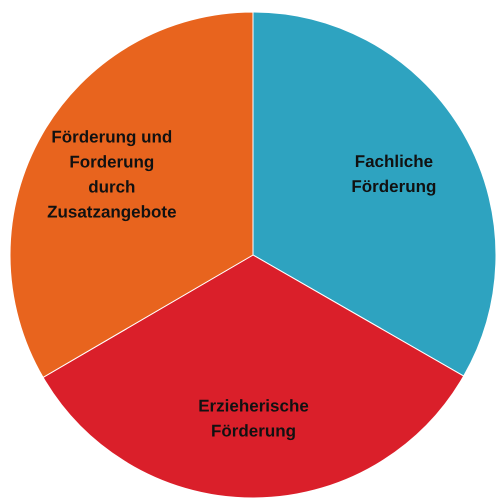  I want to click on slice-label: Fachliche Förderung, so click(393, 173).